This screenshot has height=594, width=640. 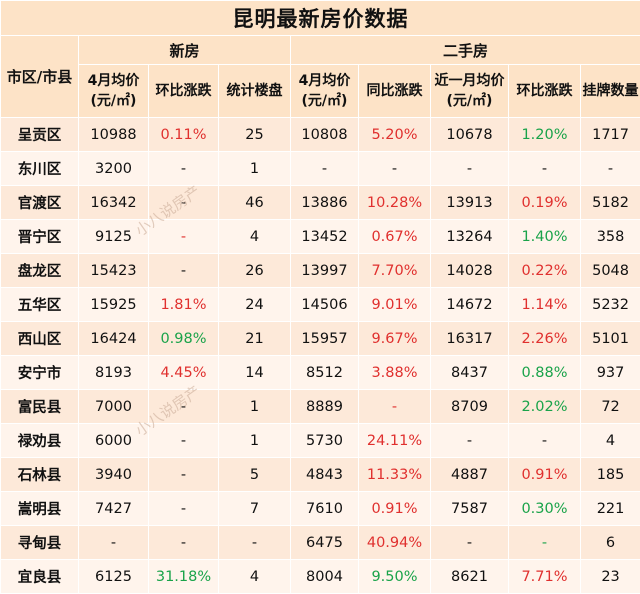 What do you see at coordinates (610, 509) in the screenshot?
I see `cell-sec-listings: 221` at bounding box center [610, 509].